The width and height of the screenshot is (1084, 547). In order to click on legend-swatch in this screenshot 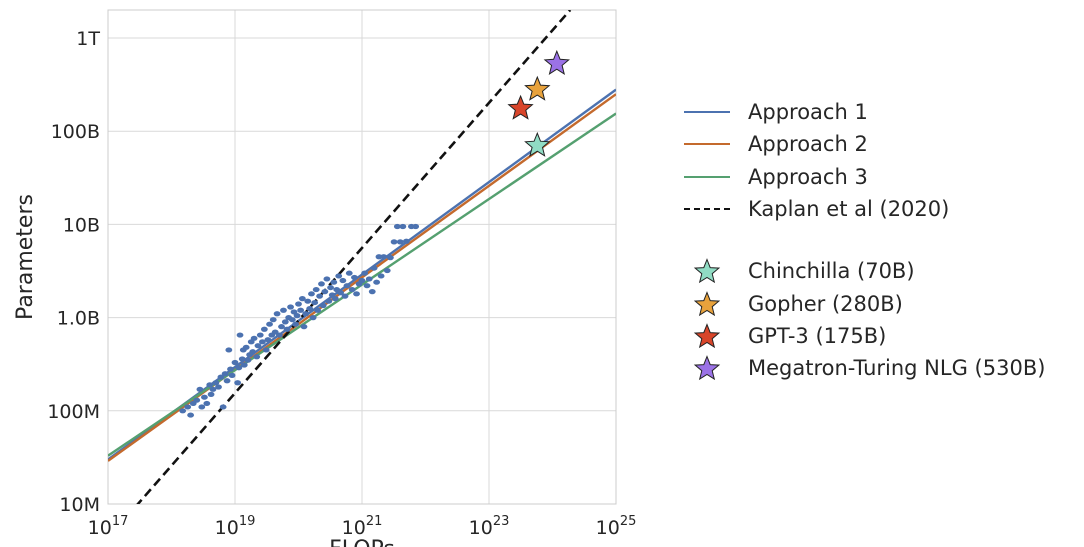, I will do `click(707, 112)`.